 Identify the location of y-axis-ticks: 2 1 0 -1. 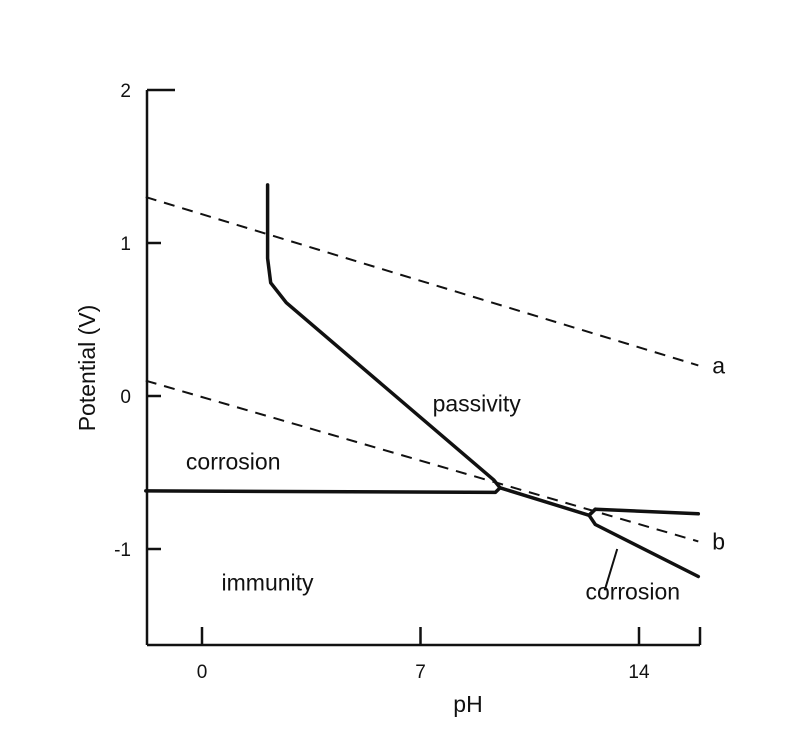
(144, 321).